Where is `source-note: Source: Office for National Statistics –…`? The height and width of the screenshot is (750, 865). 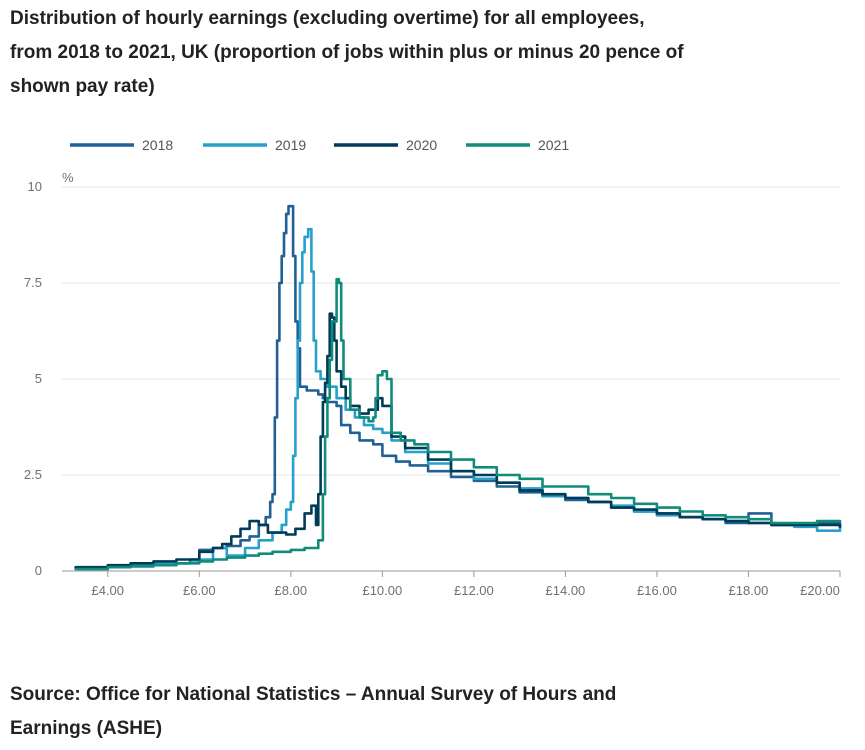
source-note: Source: Office for National Statistics –… is located at coordinates (420, 712).